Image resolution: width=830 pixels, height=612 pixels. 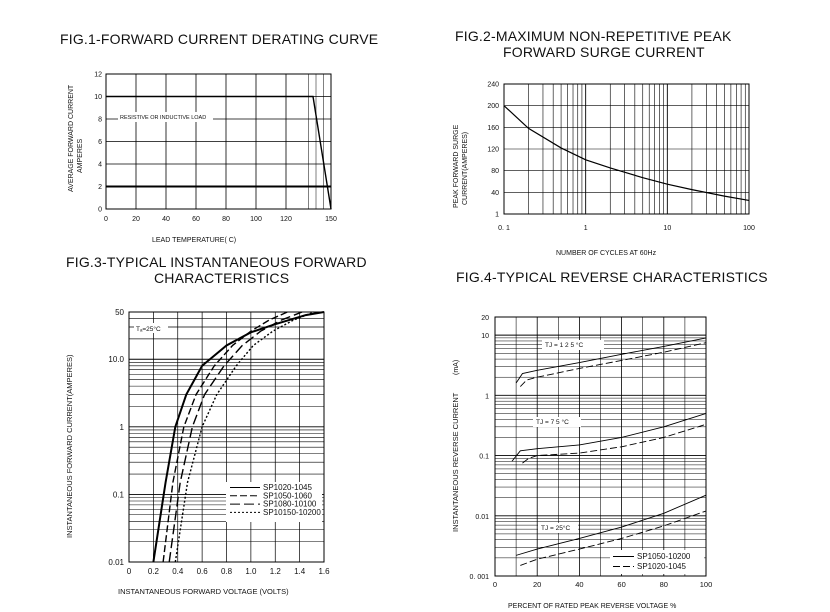 I want to click on fig4-annotation: TJ = 25°C, so click(x=555, y=528).